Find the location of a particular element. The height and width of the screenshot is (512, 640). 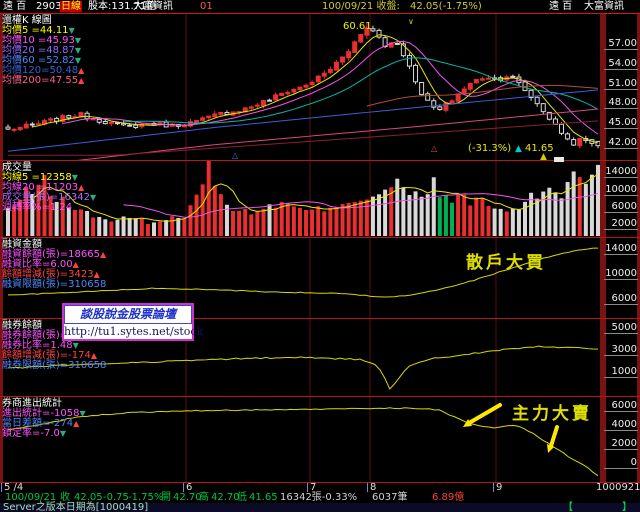

legend-text: 融券限額(張)=310658 is located at coordinates (54, 365).